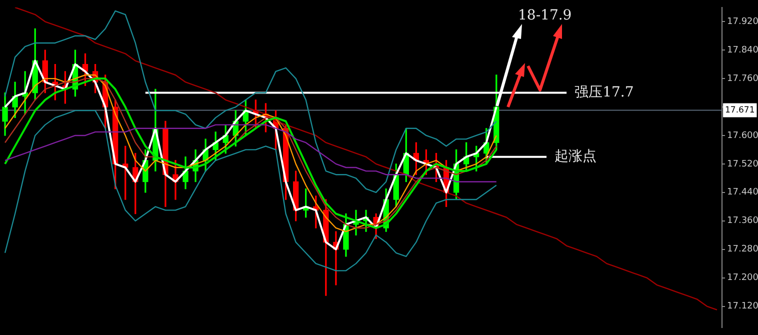 The image size is (758, 335). I want to click on series-label: 强压17.7, so click(604, 92).